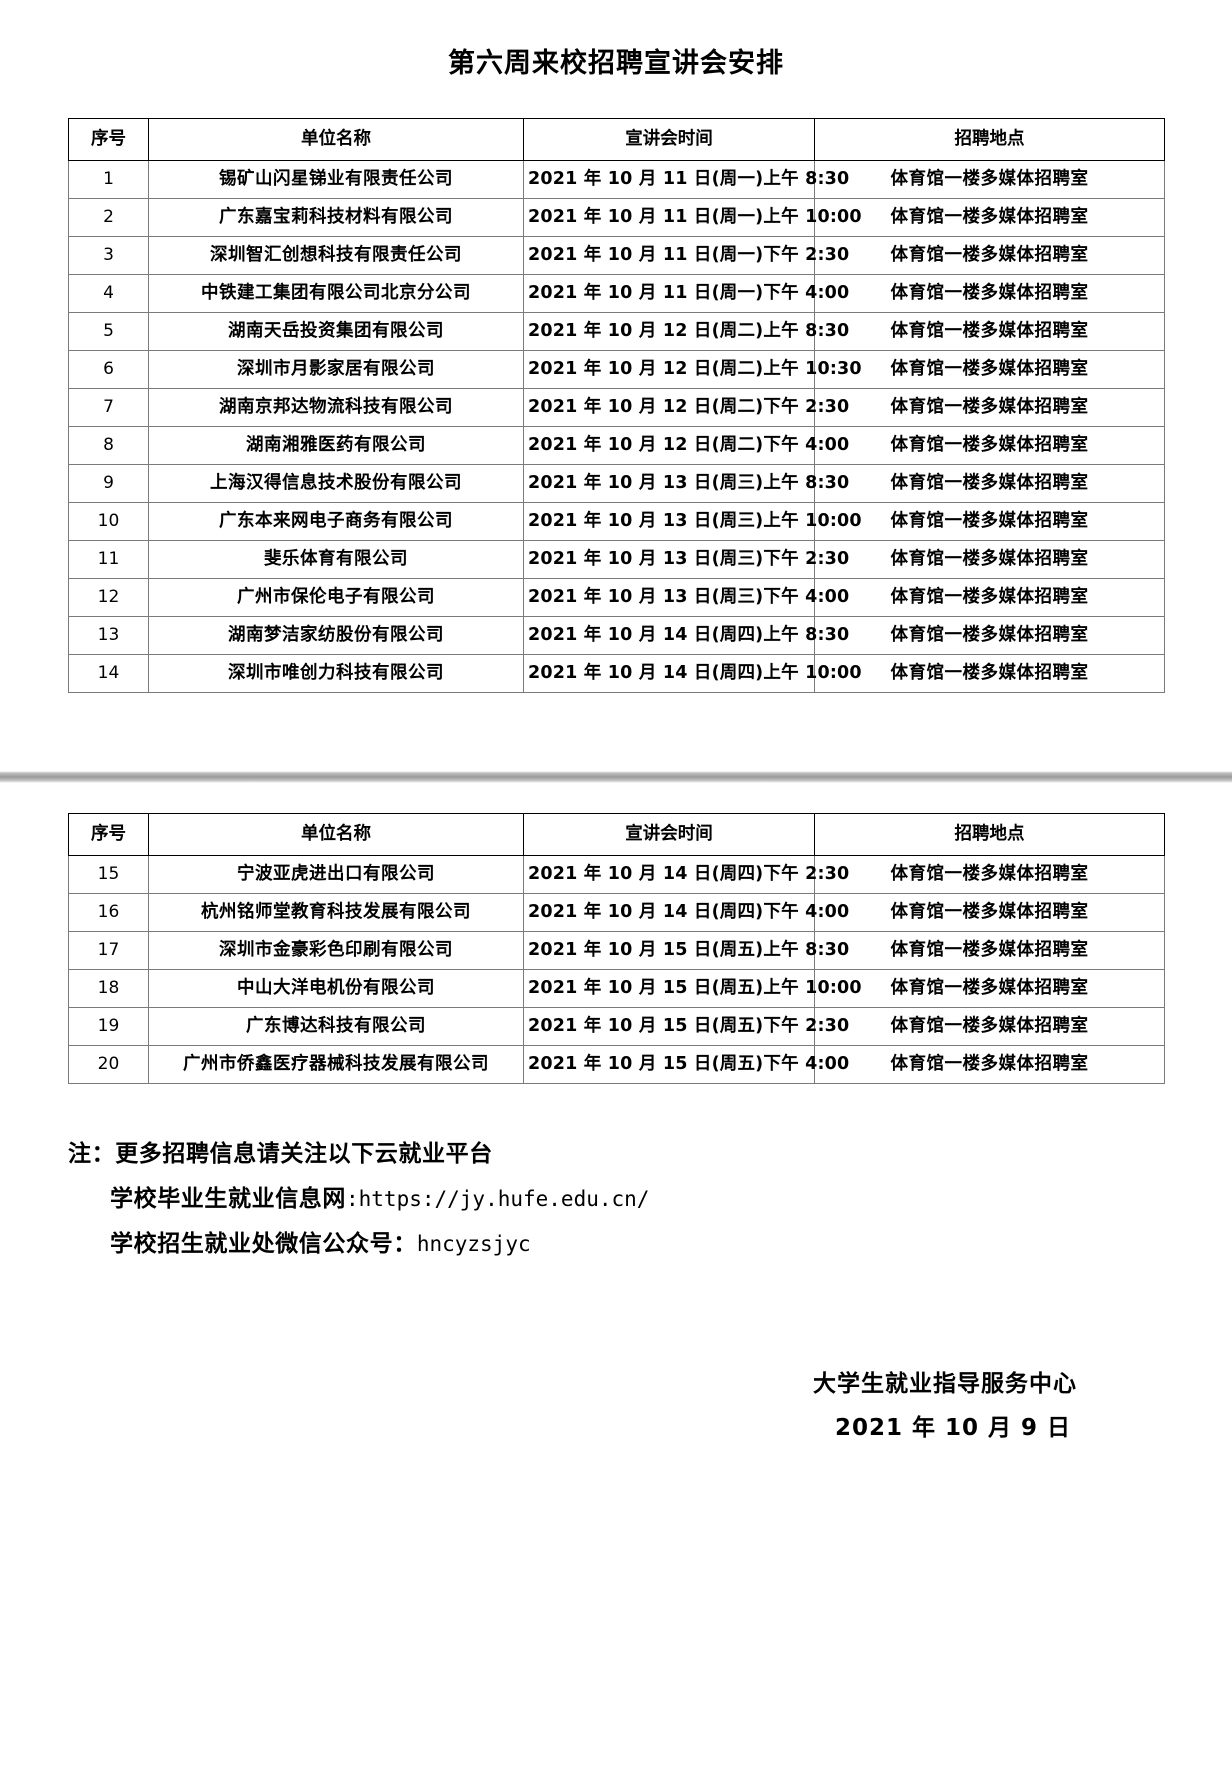  I want to click on note-wechat-account: hncyzsjyc, so click(473, 1244).